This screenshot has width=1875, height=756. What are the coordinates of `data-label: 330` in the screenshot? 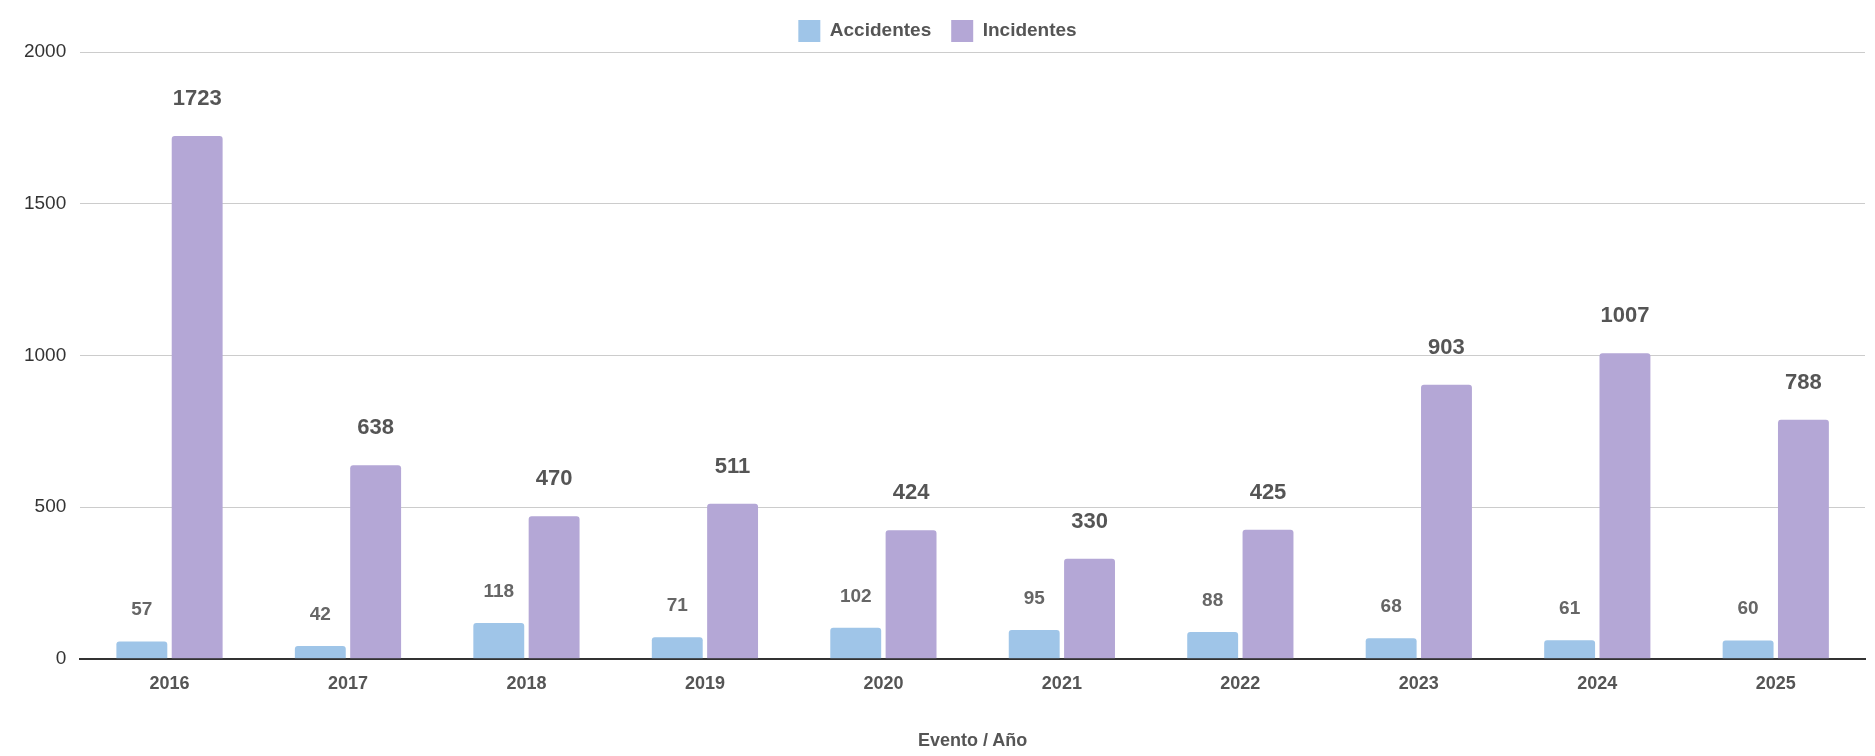 It's located at (1089, 520).